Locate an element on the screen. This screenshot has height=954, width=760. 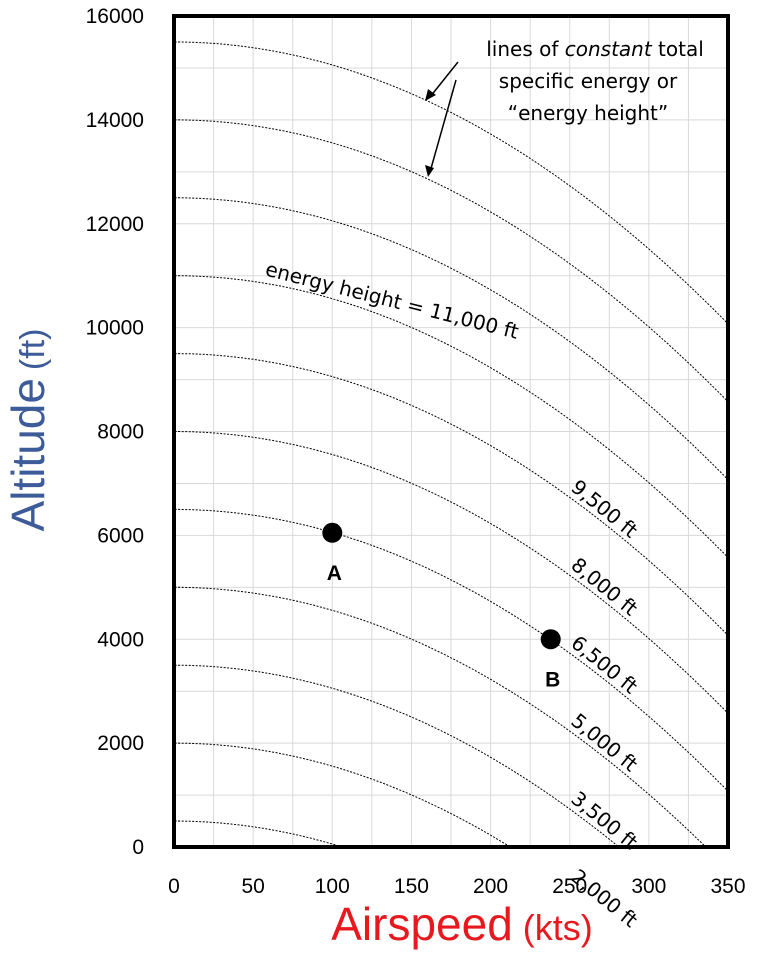
x-tick-label: 300 is located at coordinates (648, 886).